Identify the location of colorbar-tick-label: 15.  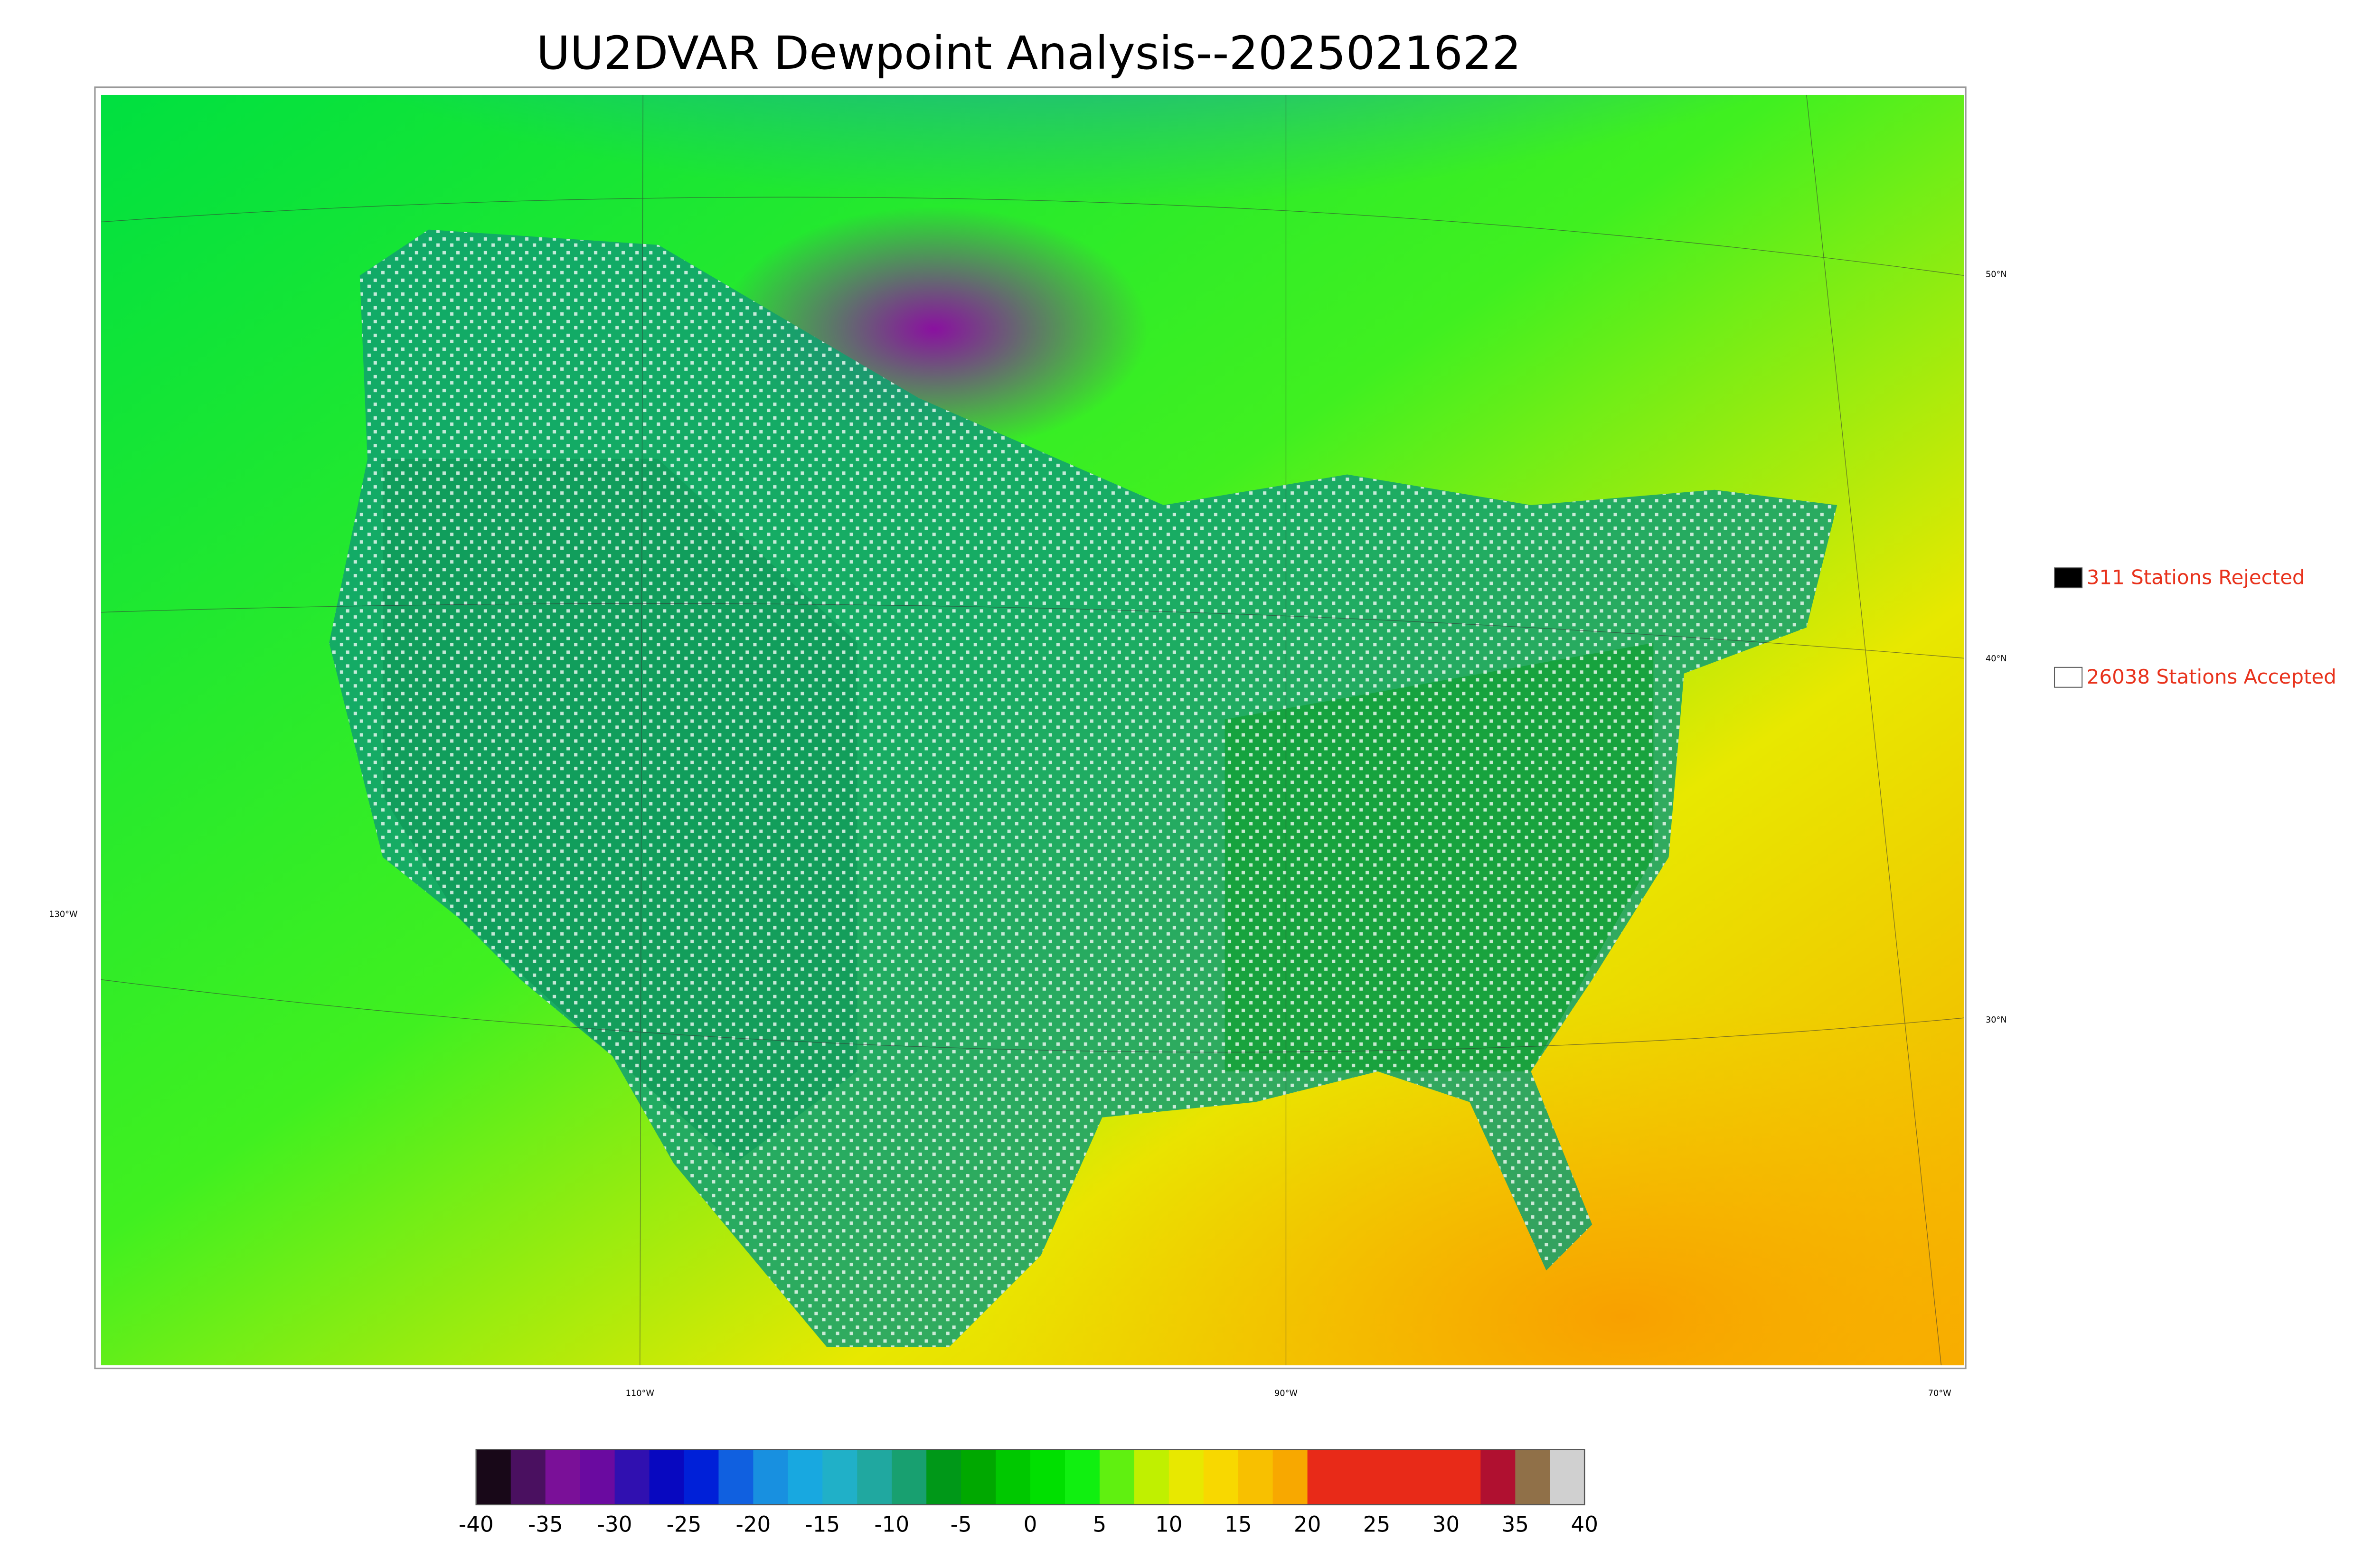
(1238, 1525).